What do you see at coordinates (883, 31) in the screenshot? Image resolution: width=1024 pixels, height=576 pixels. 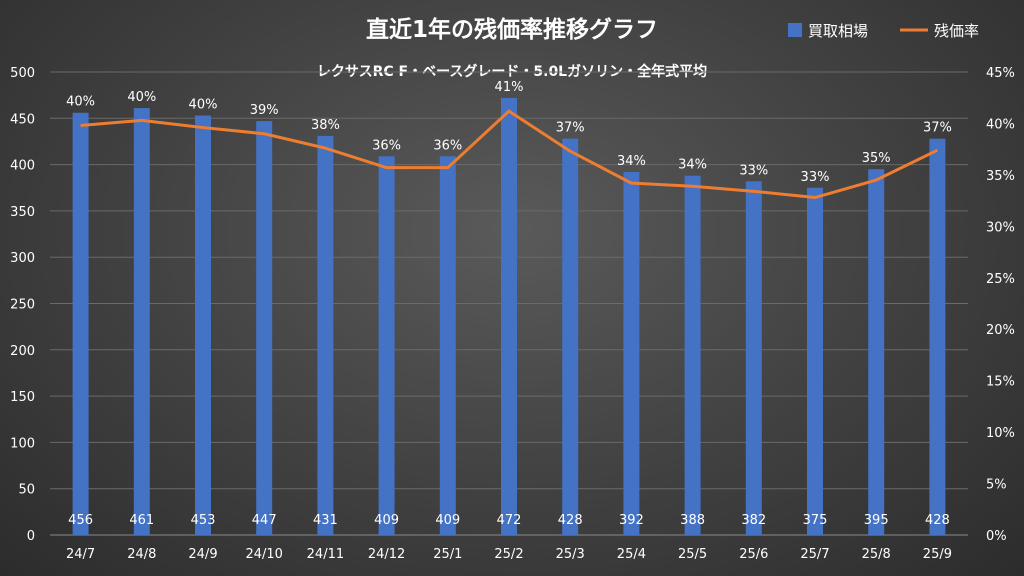 I see `legend: 買取相場 残価率` at bounding box center [883, 31].